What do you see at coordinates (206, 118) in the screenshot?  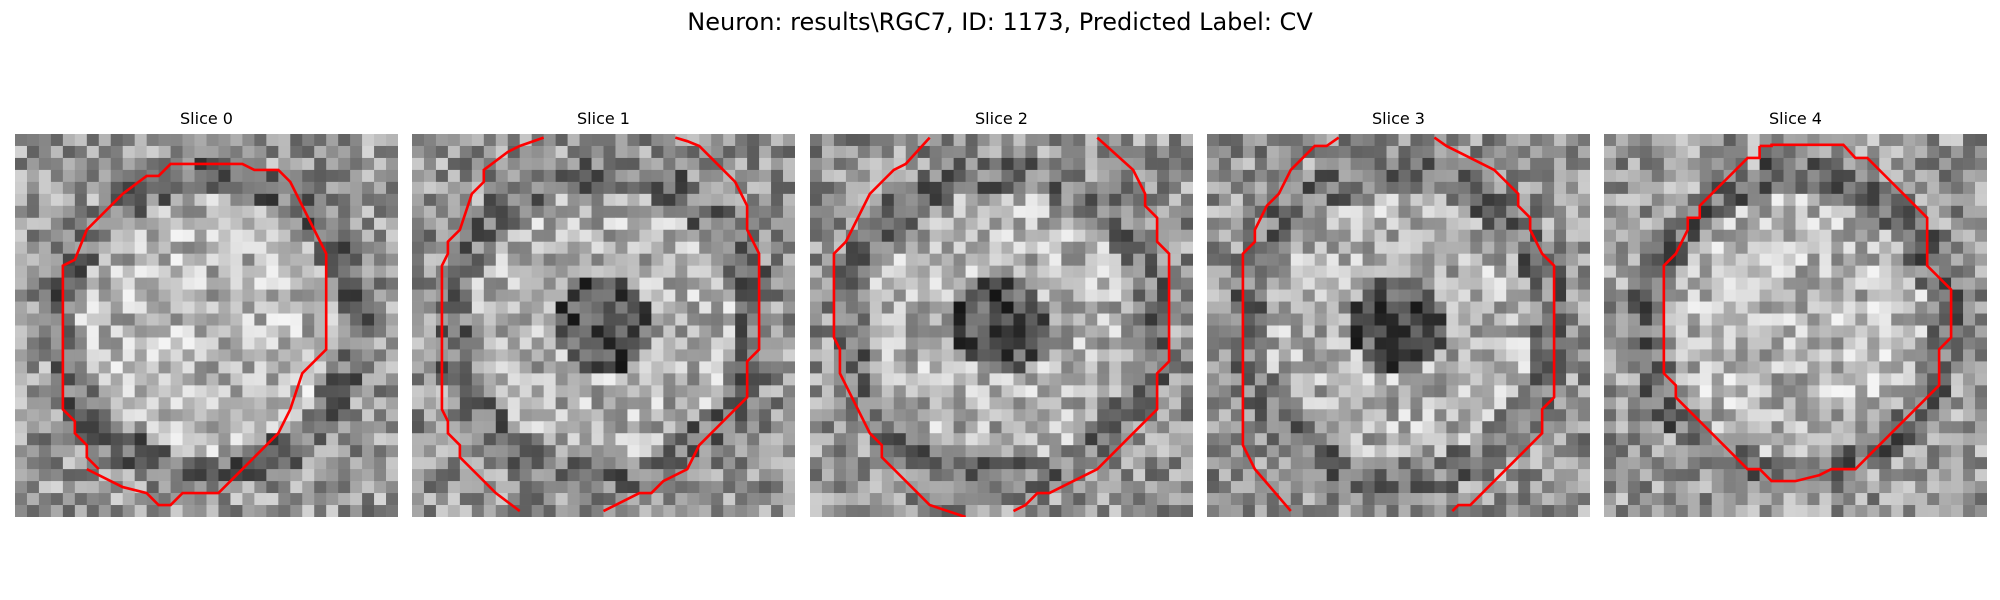 I see `slice-title-0: Slice 0` at bounding box center [206, 118].